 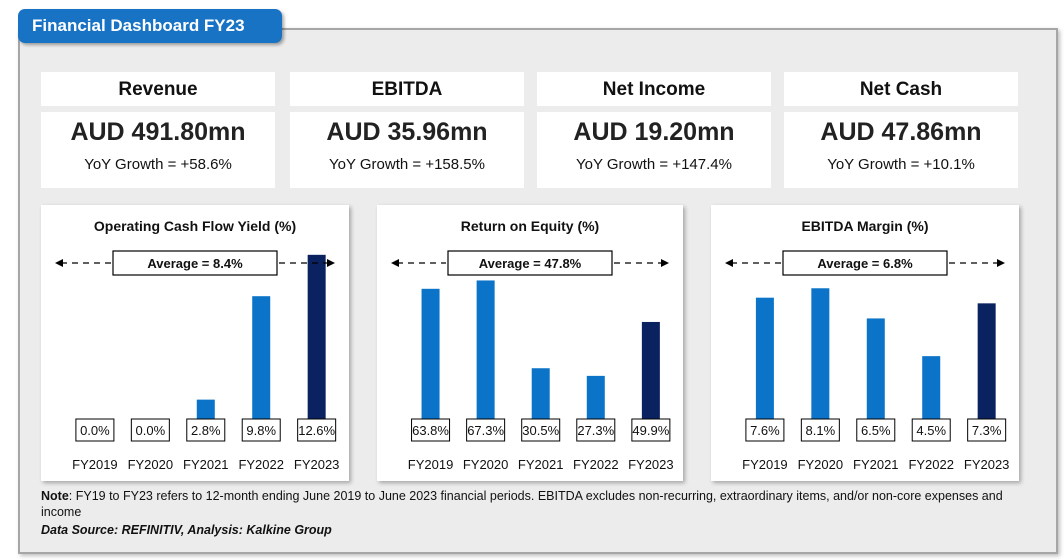 I want to click on data-label: 49.9%, so click(x=650, y=430).